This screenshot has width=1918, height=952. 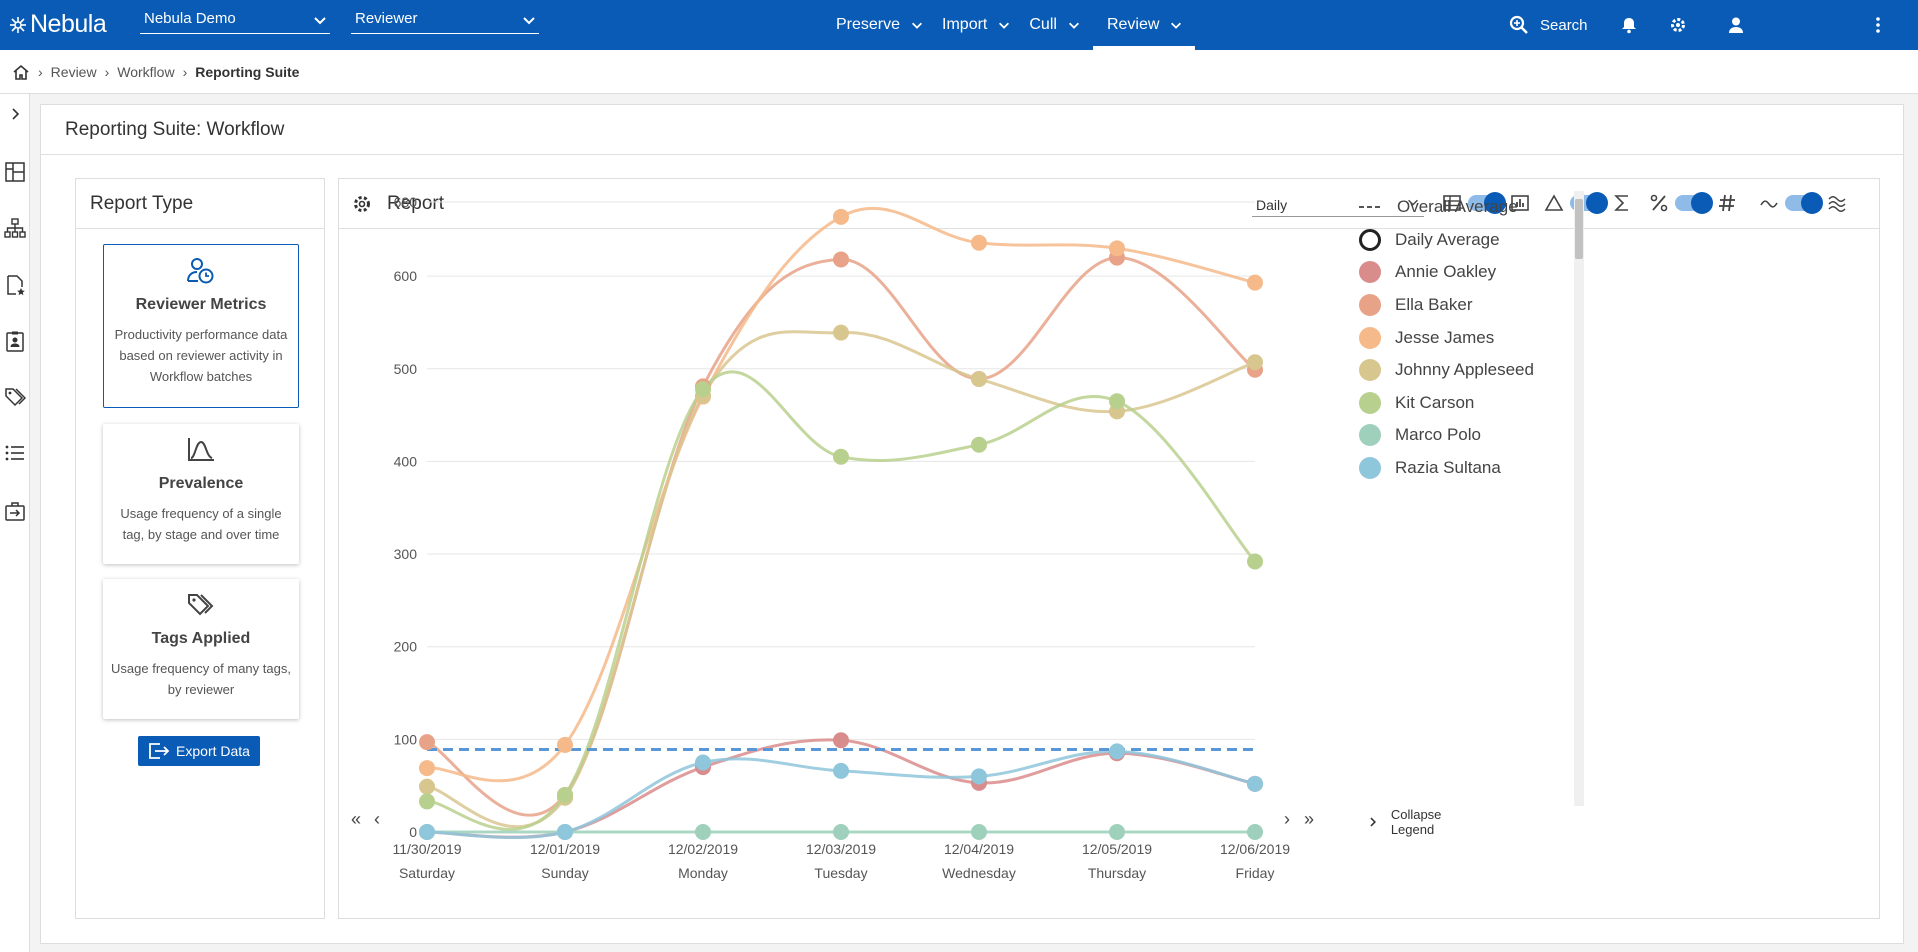 What do you see at coordinates (15, 228) in the screenshot?
I see `sidebar-item-hierarchy` at bounding box center [15, 228].